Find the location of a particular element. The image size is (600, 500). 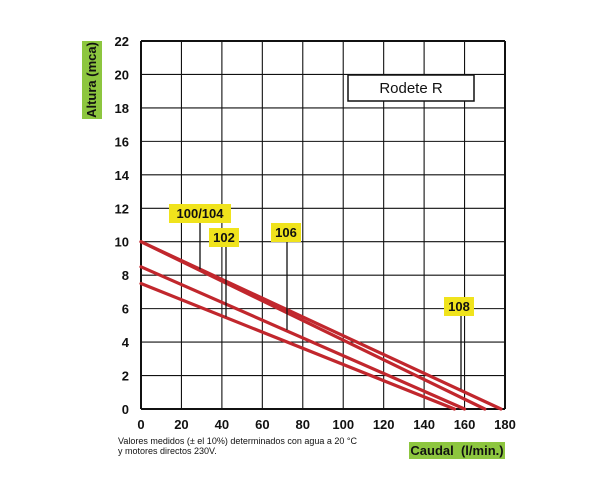

x-tick-40: 40 is located at coordinates (222, 424).